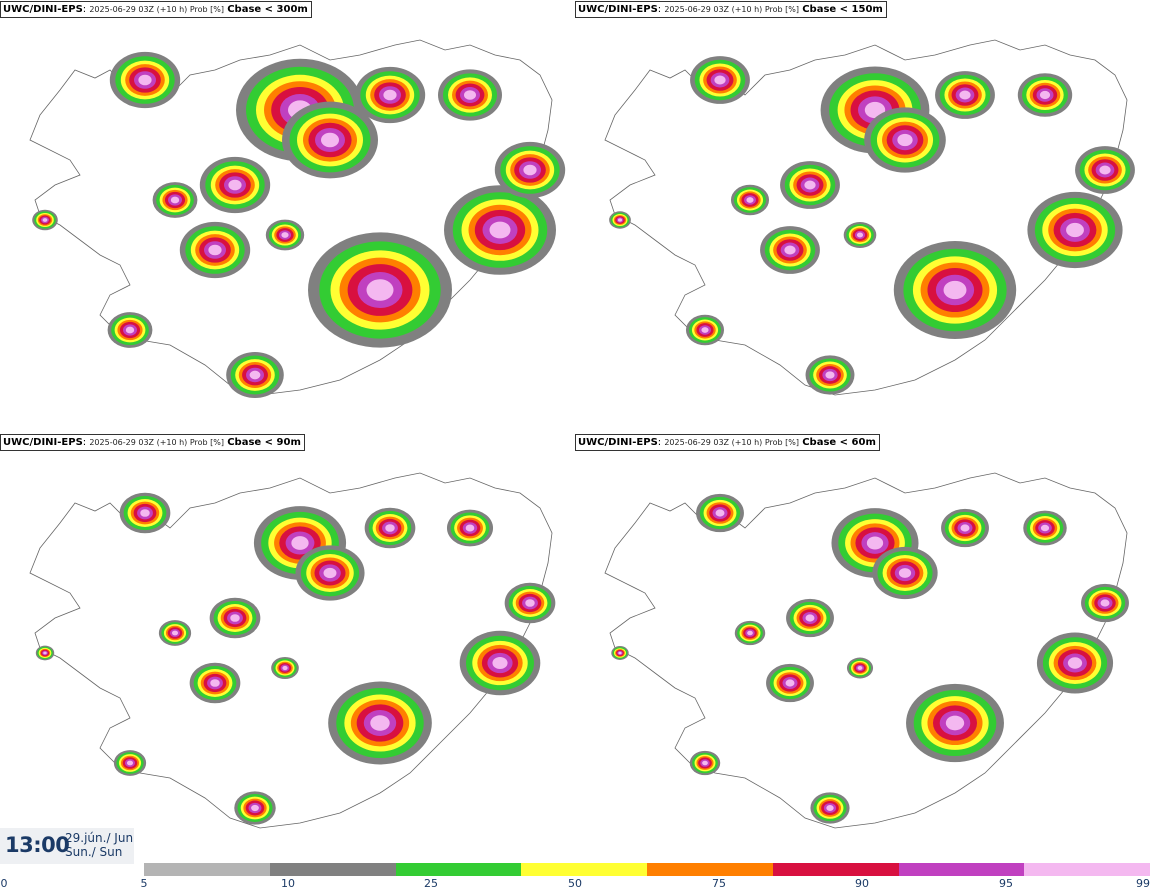 The width and height of the screenshot is (1150, 891). I want to click on valid-date: 29.jún./ Jun Sun./ Sun, so click(99, 845).